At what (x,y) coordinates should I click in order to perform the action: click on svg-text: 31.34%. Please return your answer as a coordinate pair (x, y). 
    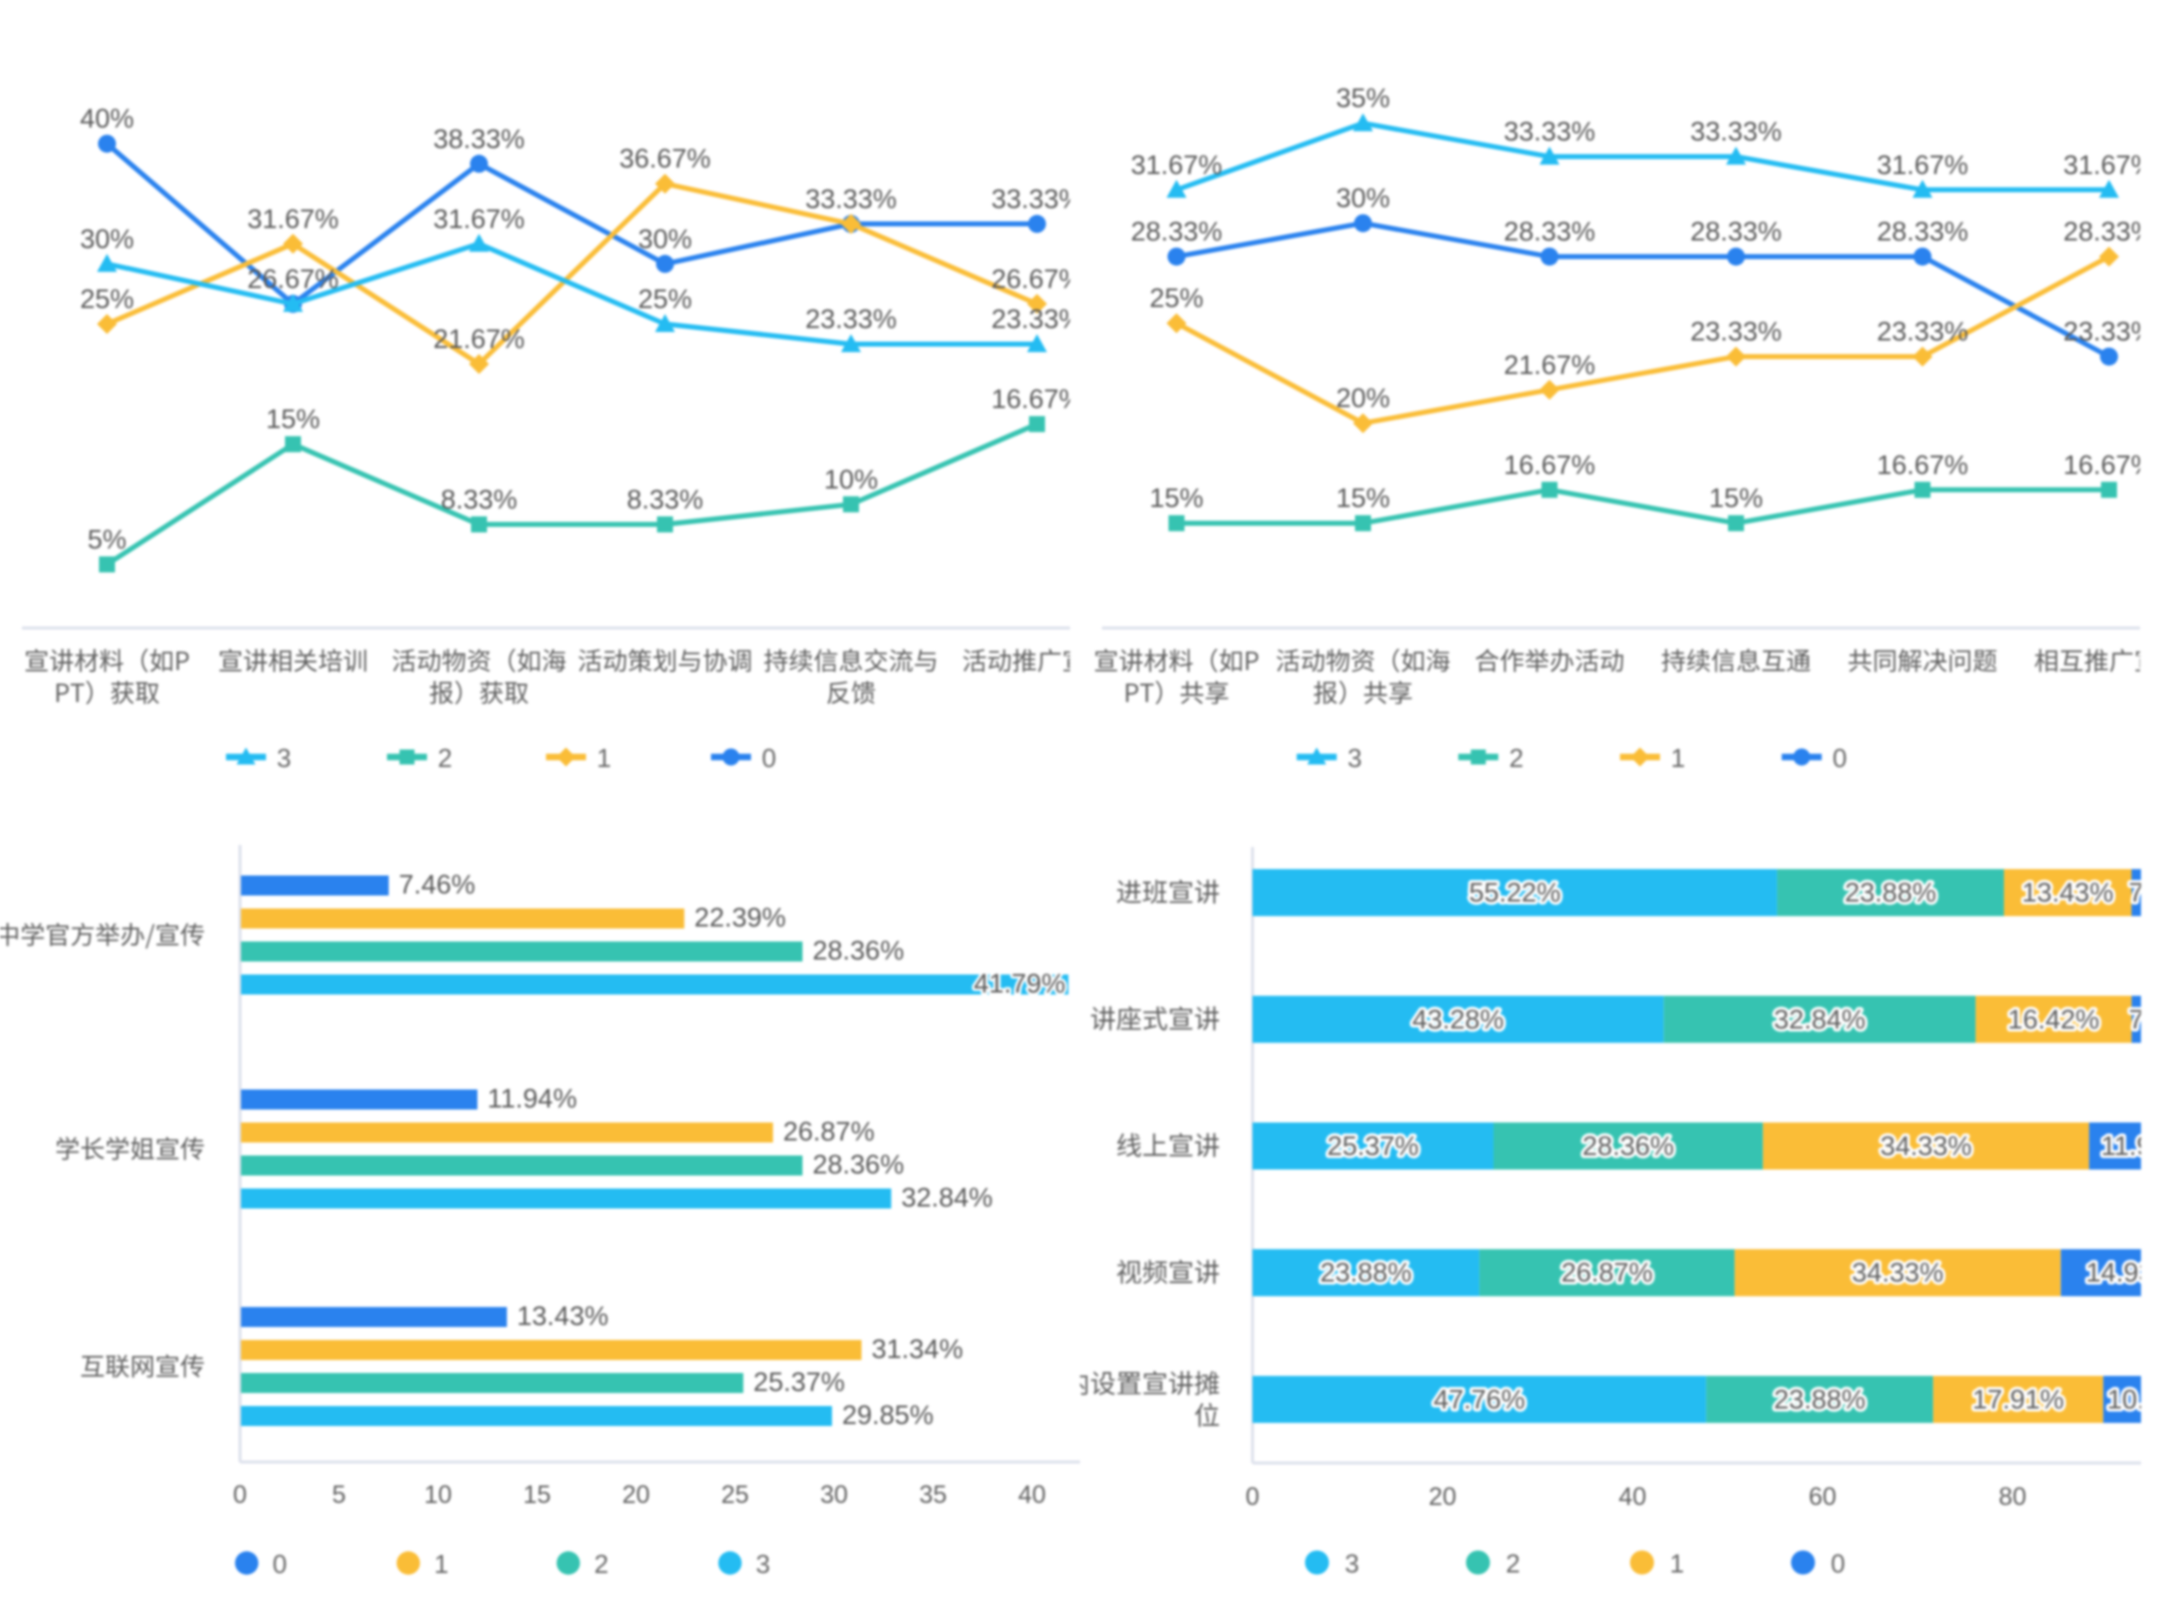
    Looking at the image, I should click on (918, 1349).